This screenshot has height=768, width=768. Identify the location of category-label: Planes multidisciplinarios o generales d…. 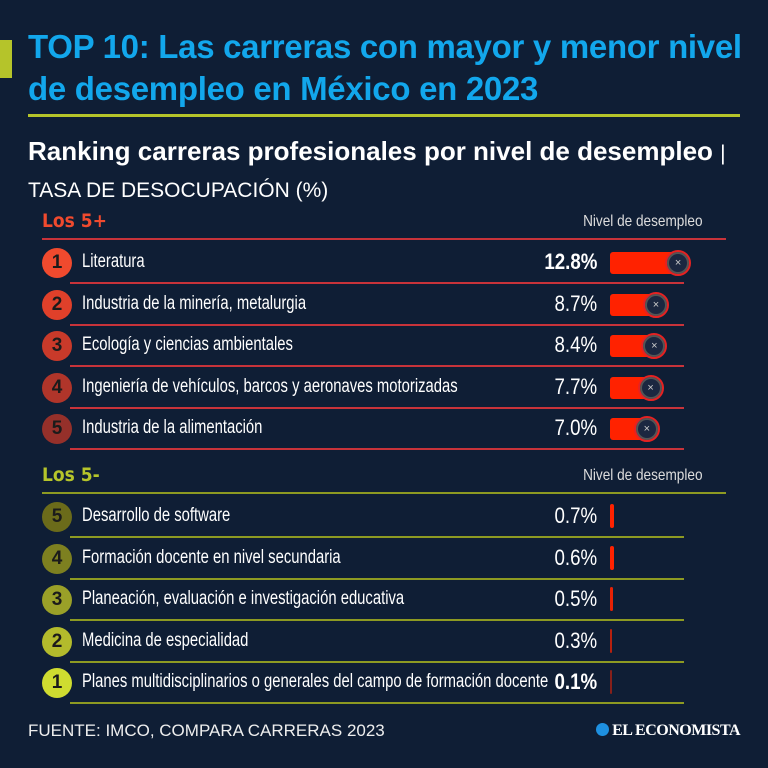
(315, 681).